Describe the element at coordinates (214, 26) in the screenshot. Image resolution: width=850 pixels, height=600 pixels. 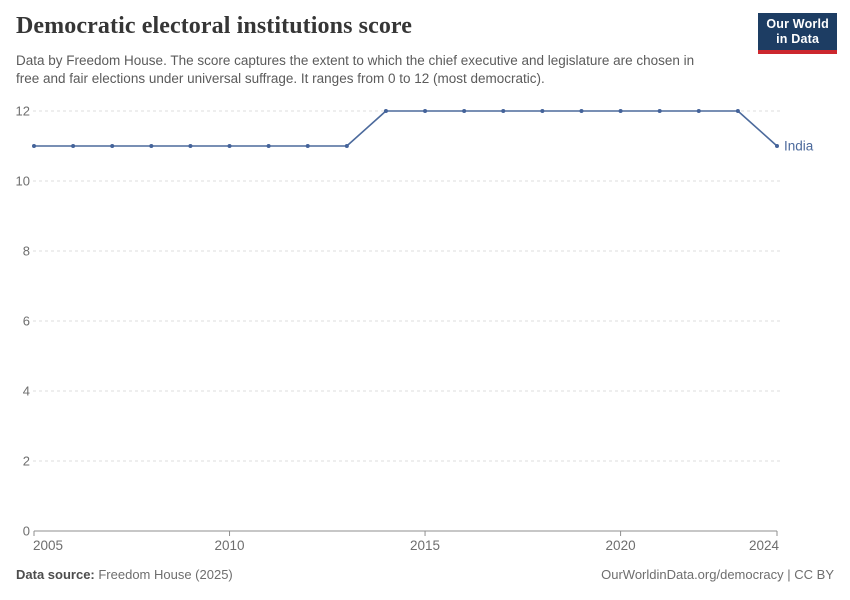
I see `page-title: Democratic electoral institutions score` at that location.